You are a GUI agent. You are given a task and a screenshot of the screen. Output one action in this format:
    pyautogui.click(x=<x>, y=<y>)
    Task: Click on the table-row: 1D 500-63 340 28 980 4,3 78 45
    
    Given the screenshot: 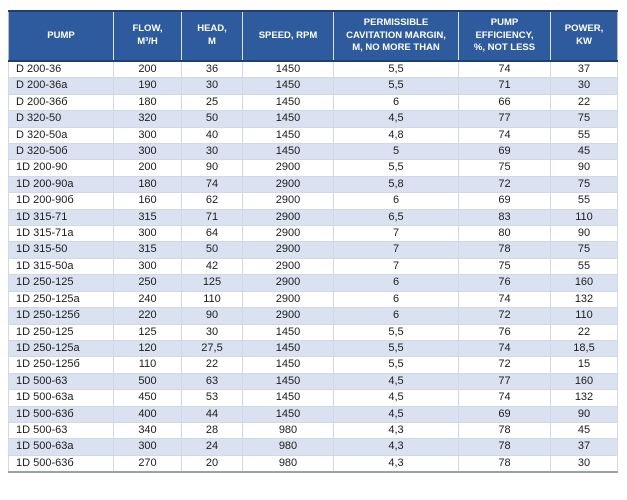 What is the action you would take?
    pyautogui.click(x=313, y=430)
    